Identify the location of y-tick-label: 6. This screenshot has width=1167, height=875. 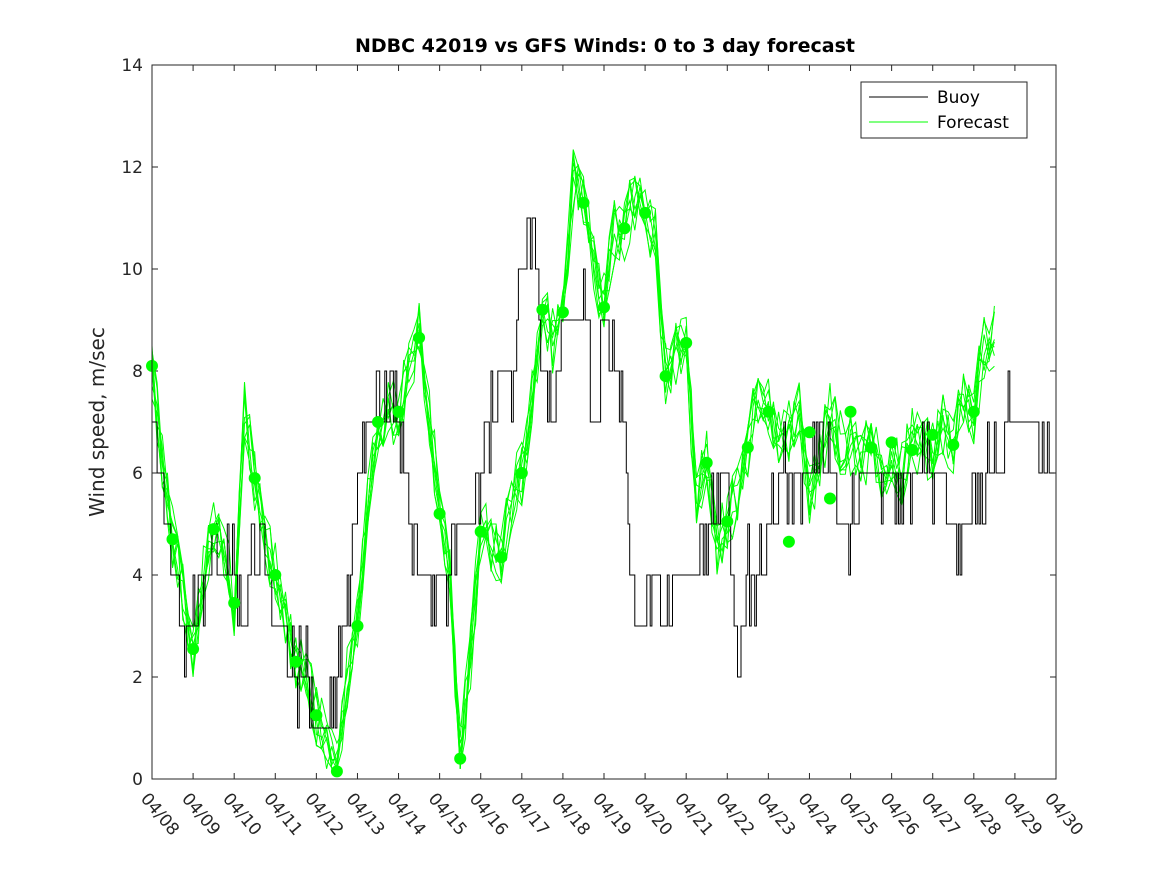
(137, 474).